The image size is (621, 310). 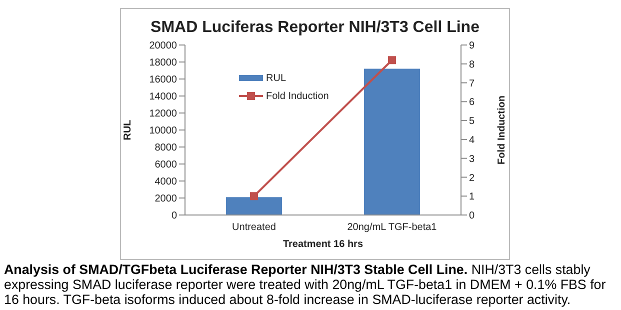 I want to click on y2-tick-label: 0, so click(x=472, y=216).